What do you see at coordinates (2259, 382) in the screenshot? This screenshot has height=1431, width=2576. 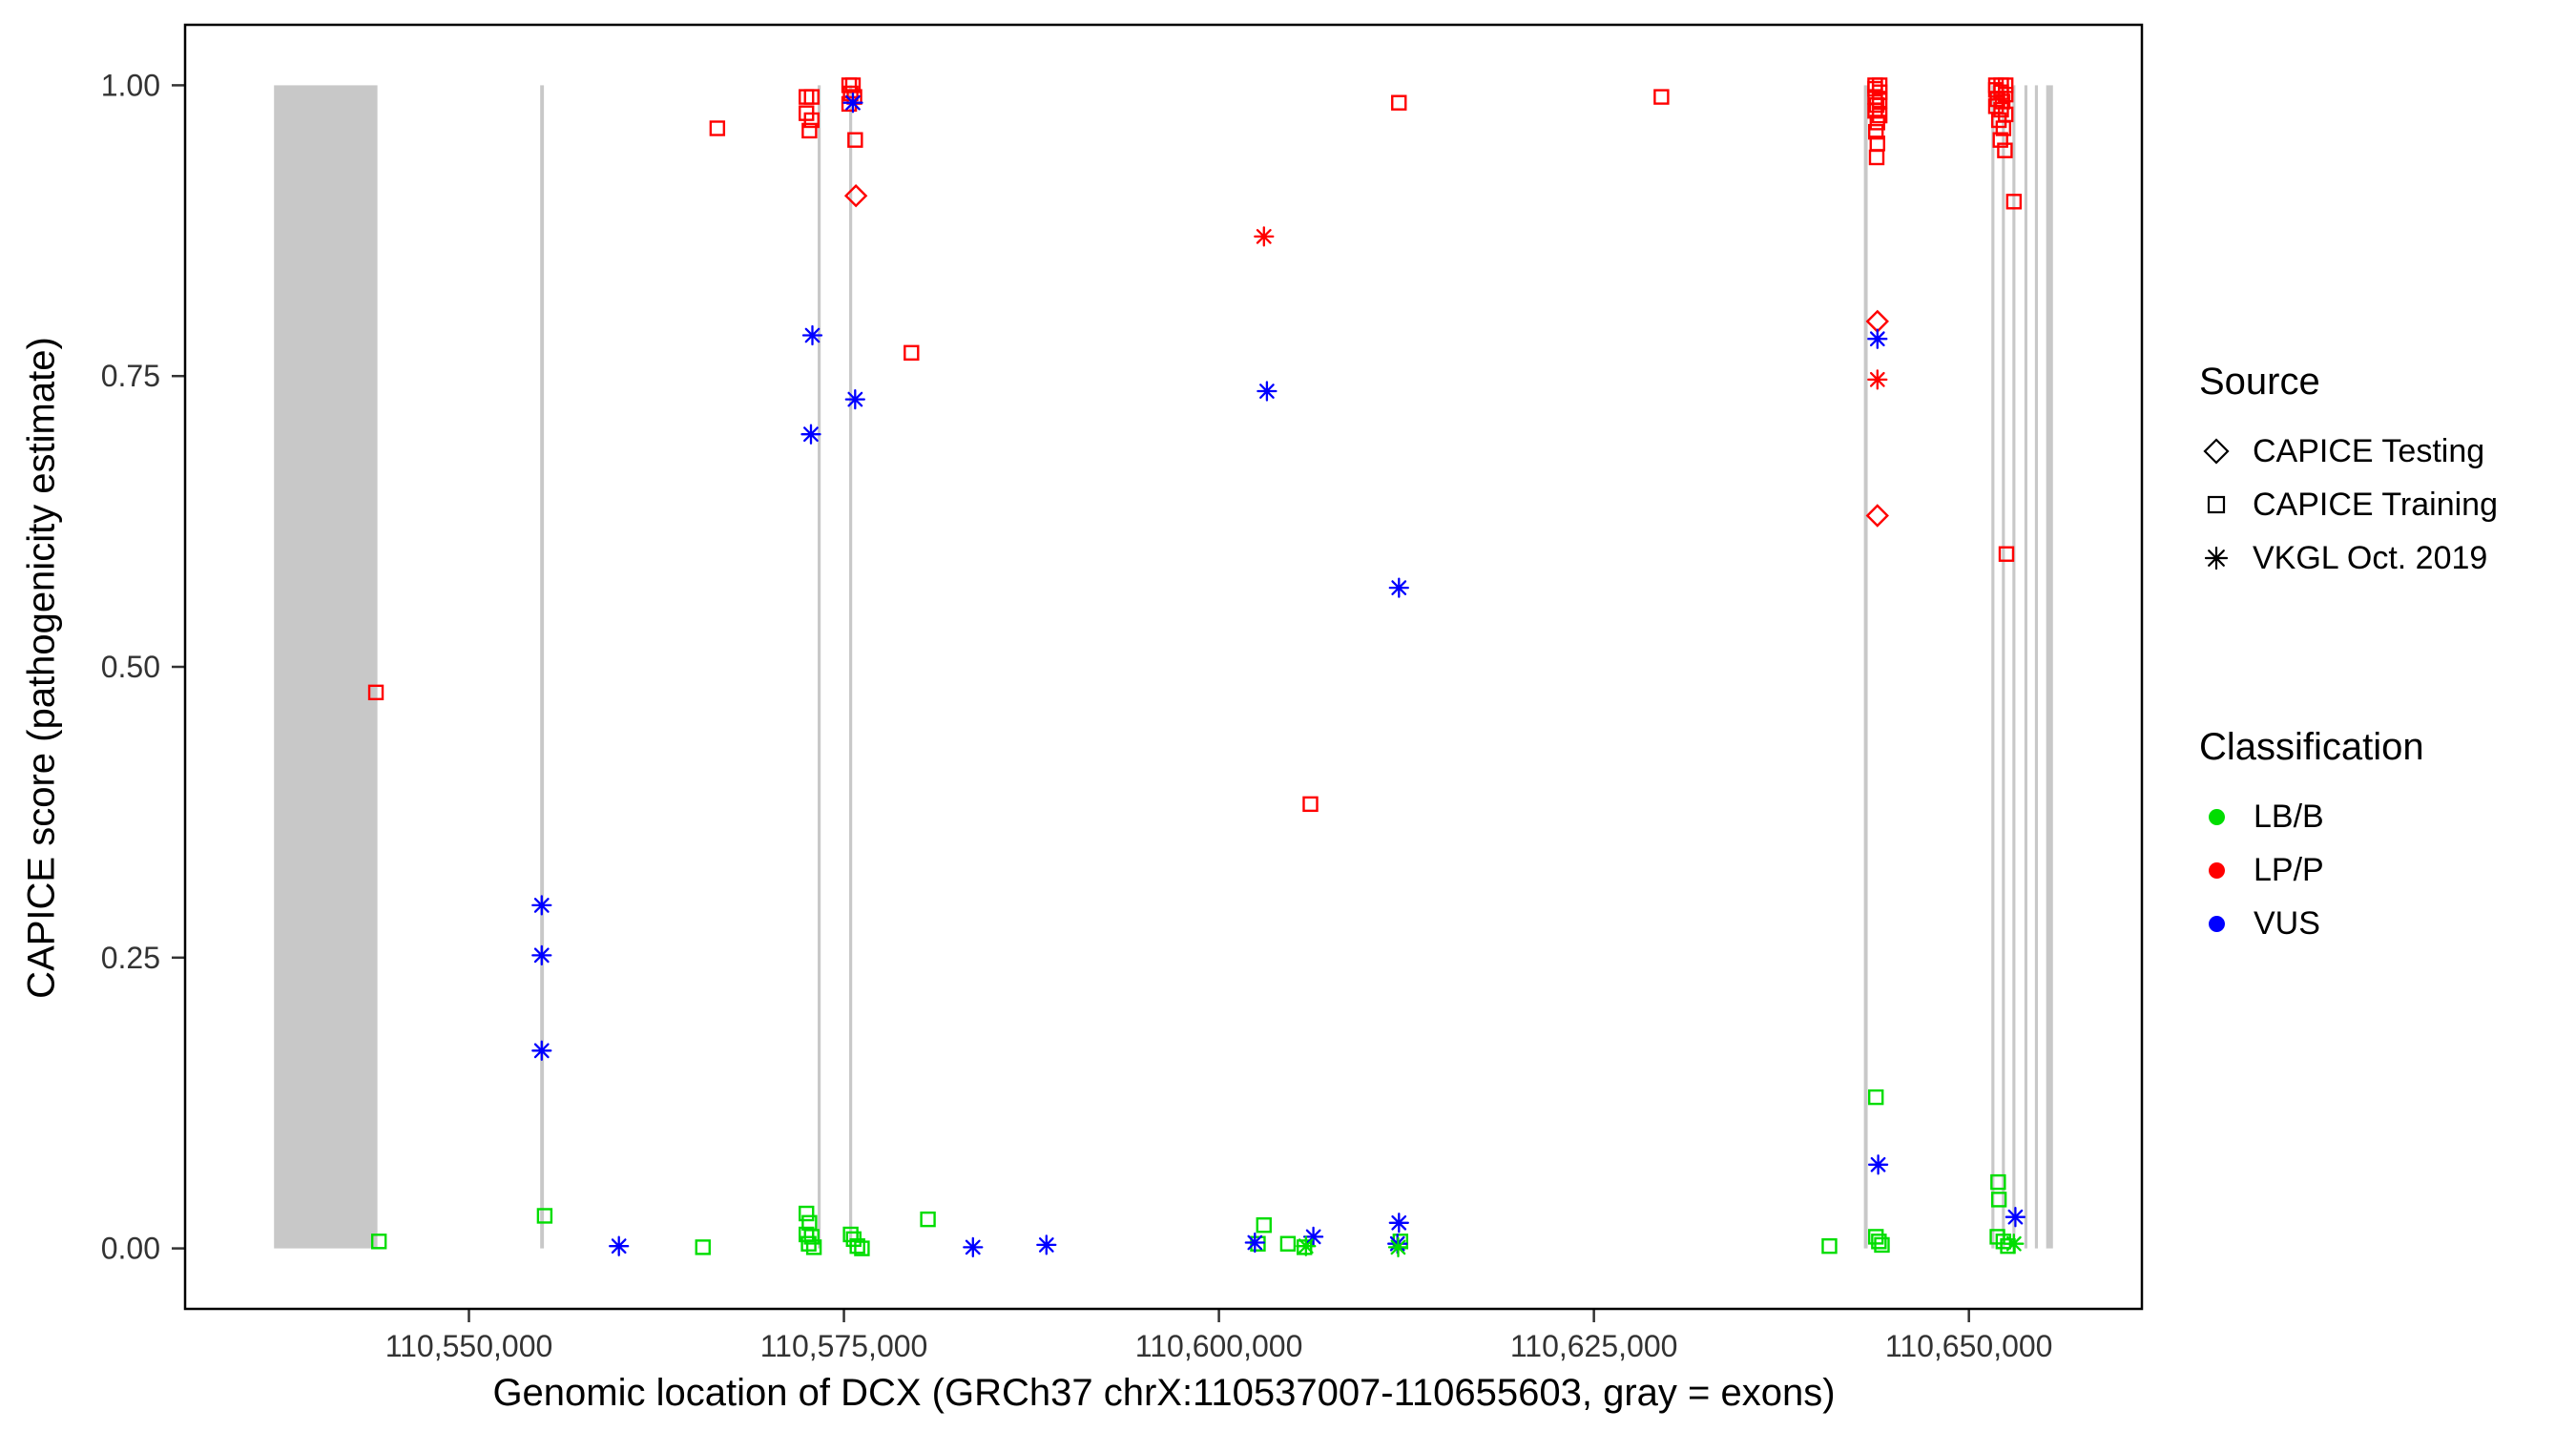 I see `legend-source-title: Source` at bounding box center [2259, 382].